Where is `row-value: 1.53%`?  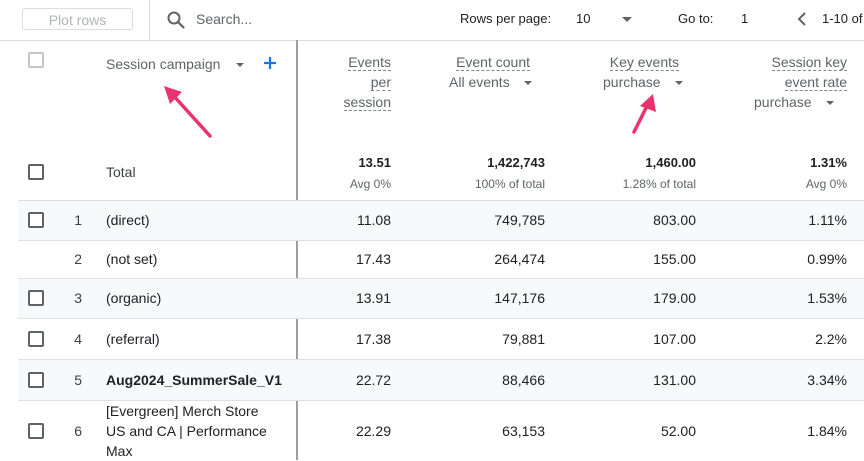
row-value: 1.53% is located at coordinates (827, 298).